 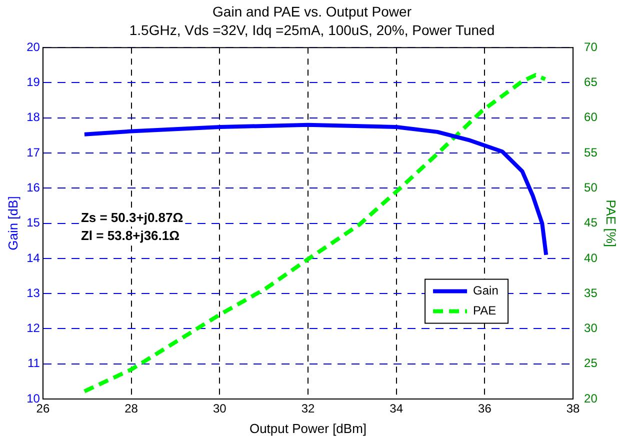 What do you see at coordinates (397, 409) in the screenshot?
I see `x-tick-label: 34` at bounding box center [397, 409].